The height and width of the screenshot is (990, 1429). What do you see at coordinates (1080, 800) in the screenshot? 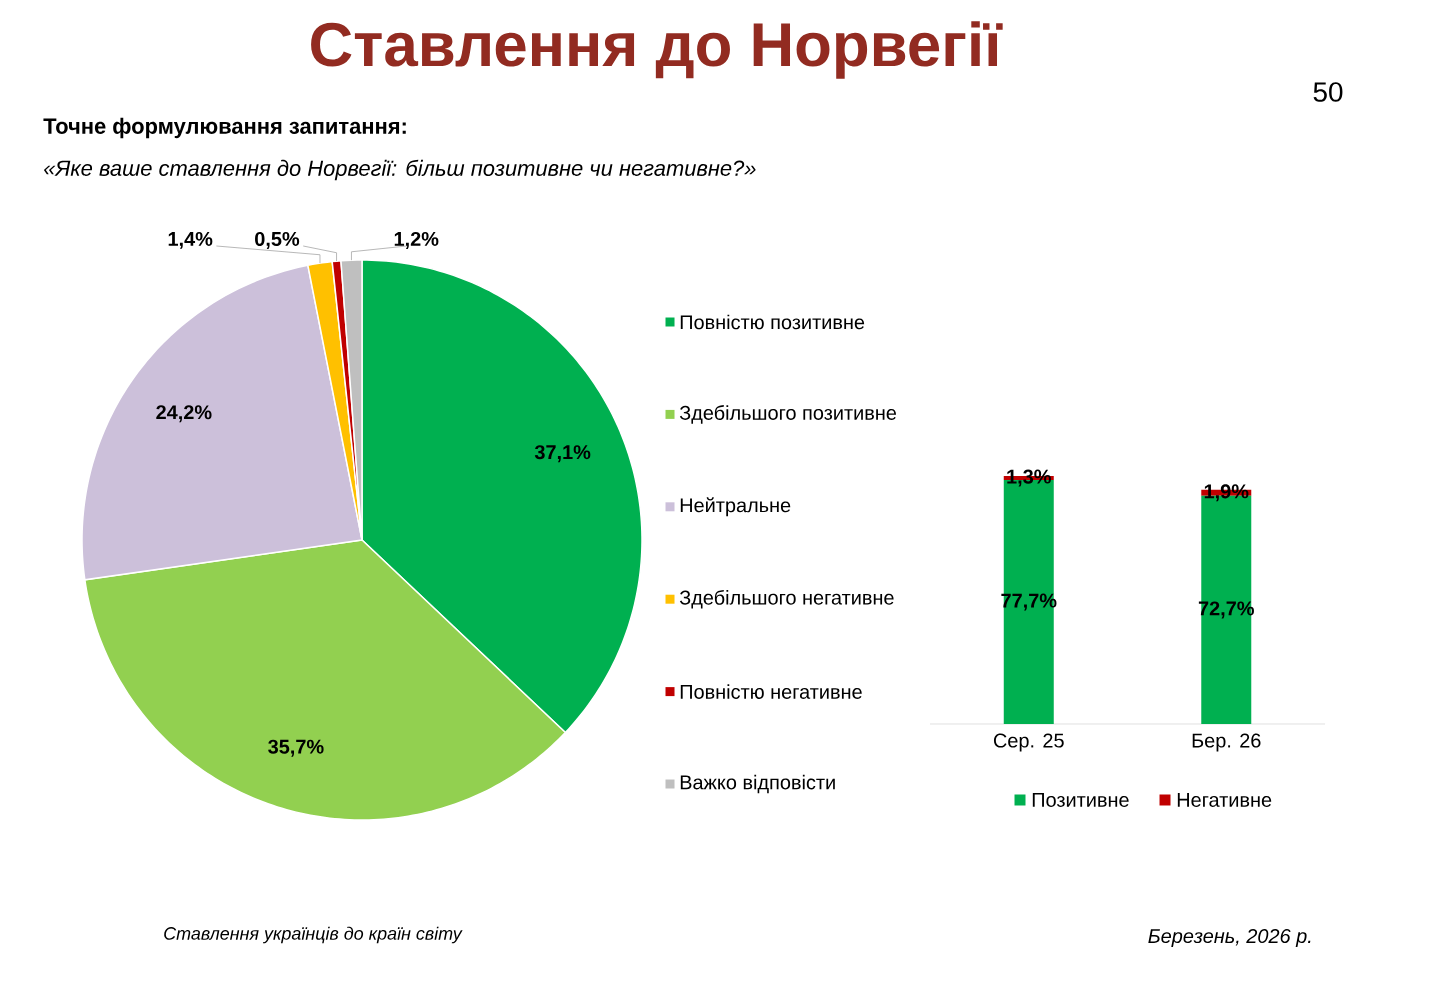
I see `legend-label: Позитивне` at bounding box center [1080, 800].